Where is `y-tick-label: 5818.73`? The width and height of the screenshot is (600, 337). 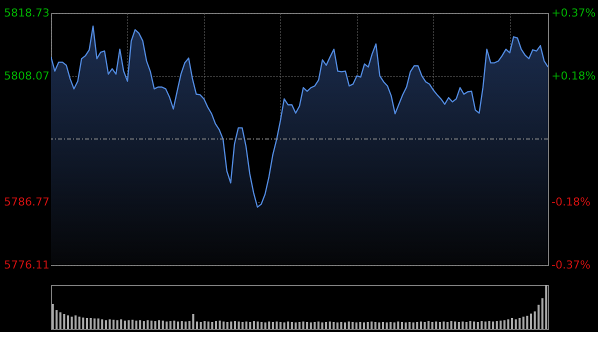 y-tick-label: 5818.73 is located at coordinates (27, 13).